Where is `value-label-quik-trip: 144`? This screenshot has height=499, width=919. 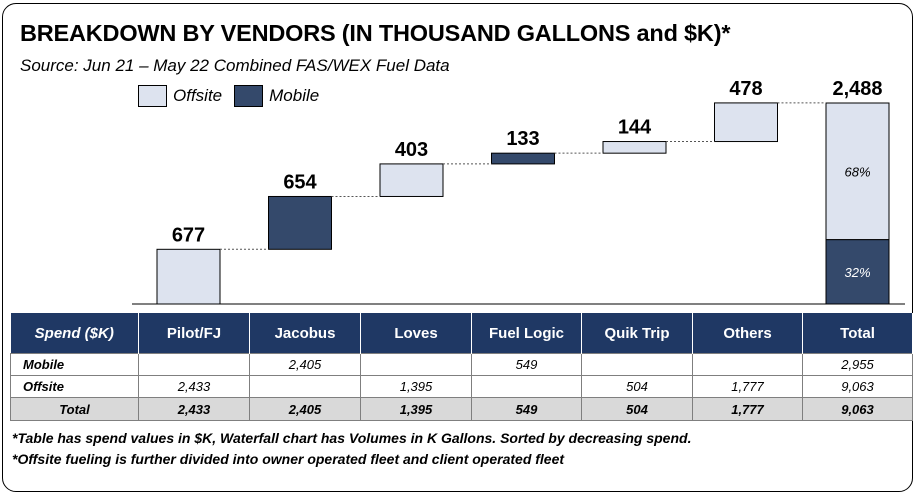 value-label-quik-trip: 144 is located at coordinates (635, 128).